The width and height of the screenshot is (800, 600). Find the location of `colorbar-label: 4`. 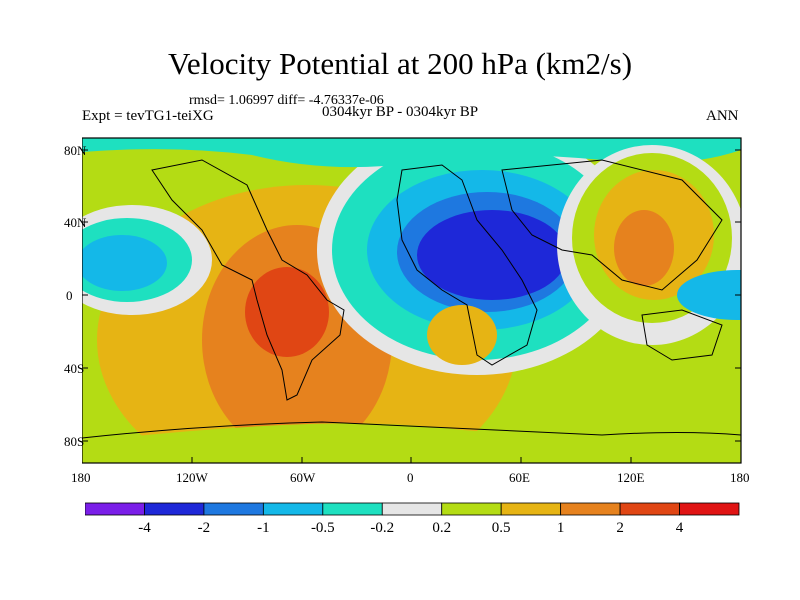

colorbar-label: 4 is located at coordinates (679, 528).